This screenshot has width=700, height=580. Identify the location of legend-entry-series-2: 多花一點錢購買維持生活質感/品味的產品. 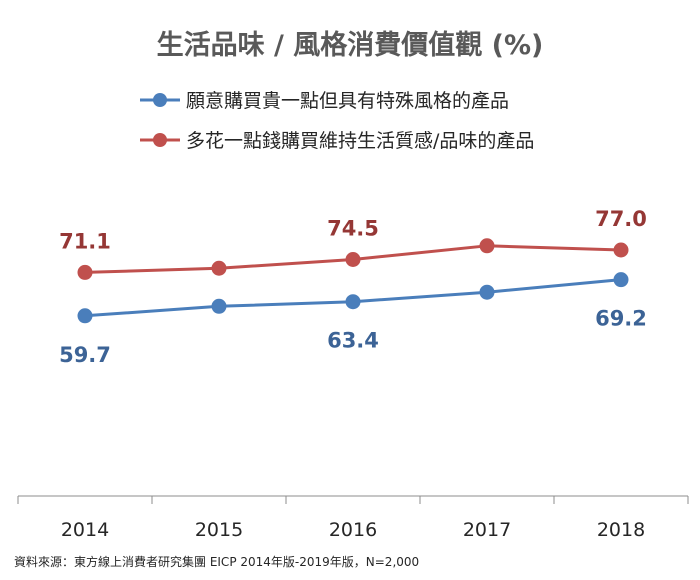
(337, 141).